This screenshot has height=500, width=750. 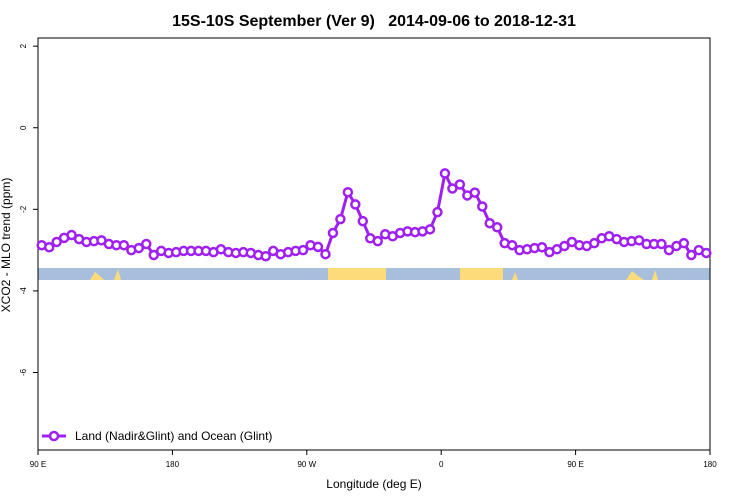 What do you see at coordinates (373, 484) in the screenshot?
I see `x-axis-label: Longitude (deg E)` at bounding box center [373, 484].